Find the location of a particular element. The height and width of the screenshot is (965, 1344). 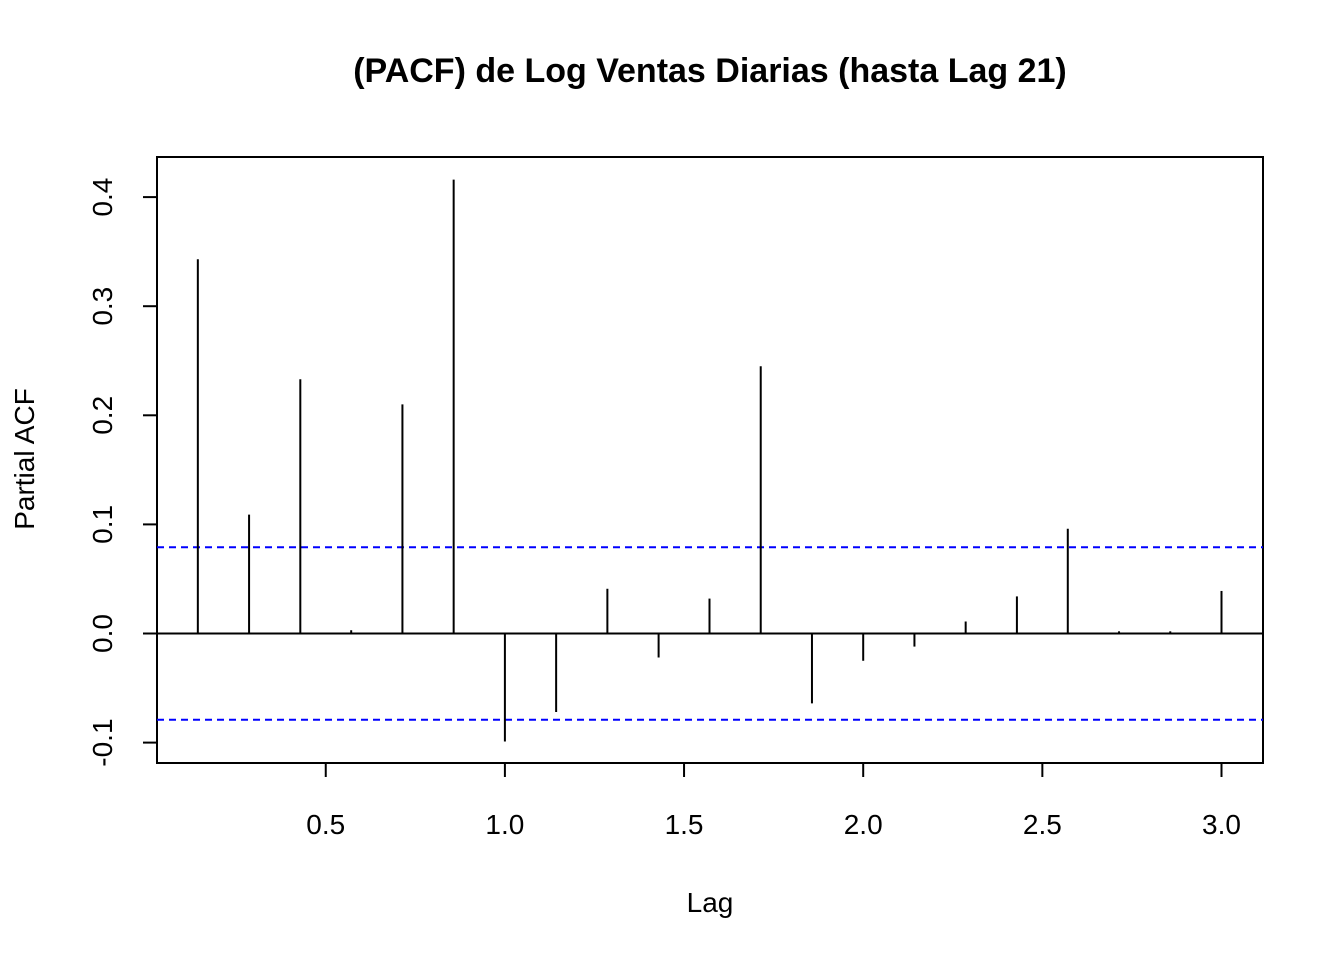

x-tick-label: 1.0 is located at coordinates (504, 824).